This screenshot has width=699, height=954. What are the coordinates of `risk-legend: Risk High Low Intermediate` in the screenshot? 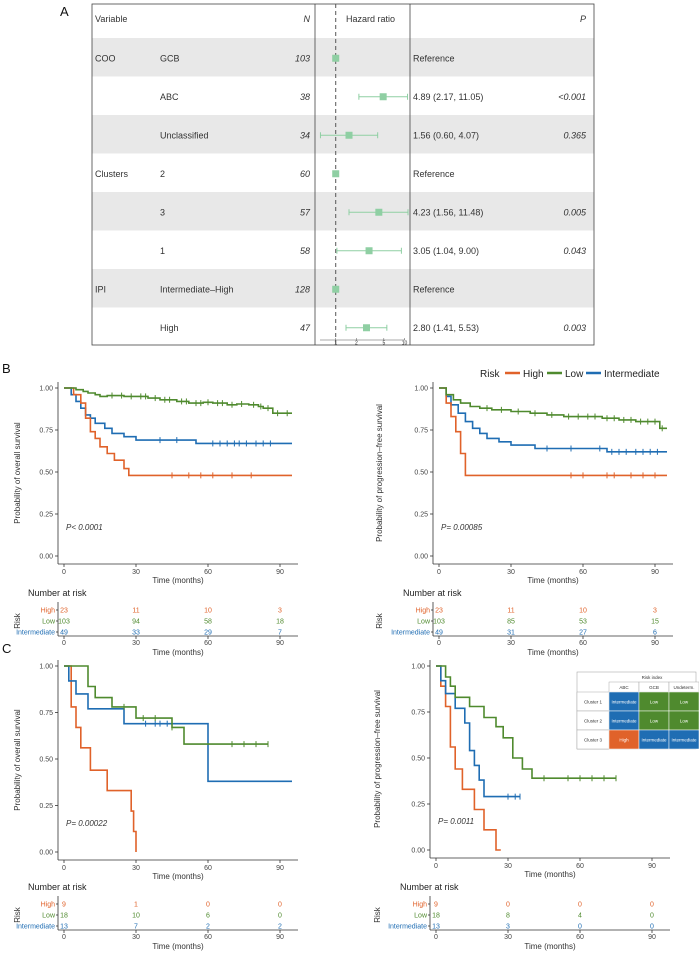 It's located at (570, 374).